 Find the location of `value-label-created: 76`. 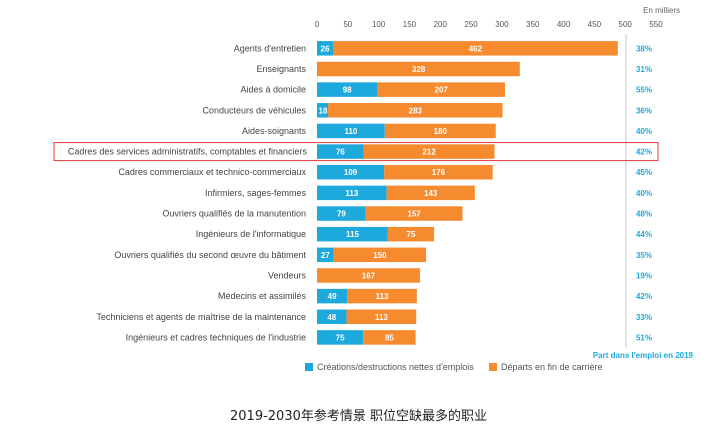

value-label-created: 76 is located at coordinates (340, 152).